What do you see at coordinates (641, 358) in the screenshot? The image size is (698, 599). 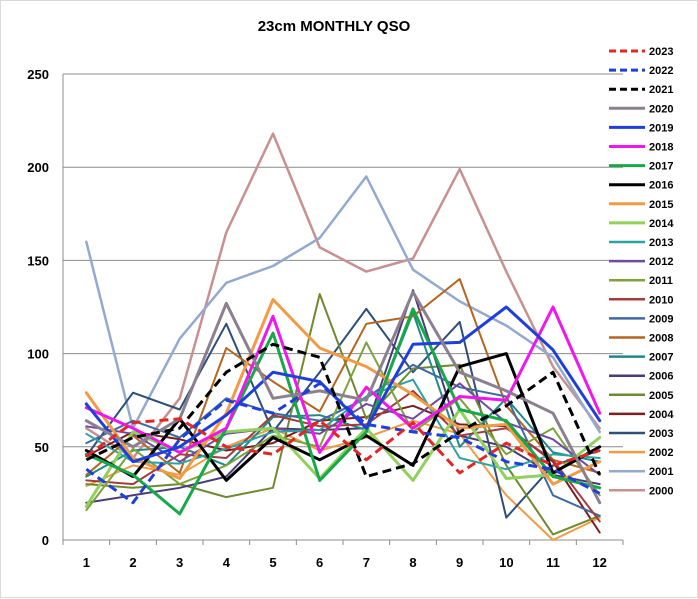 I see `legend-item-2007: 2007` at bounding box center [641, 358].